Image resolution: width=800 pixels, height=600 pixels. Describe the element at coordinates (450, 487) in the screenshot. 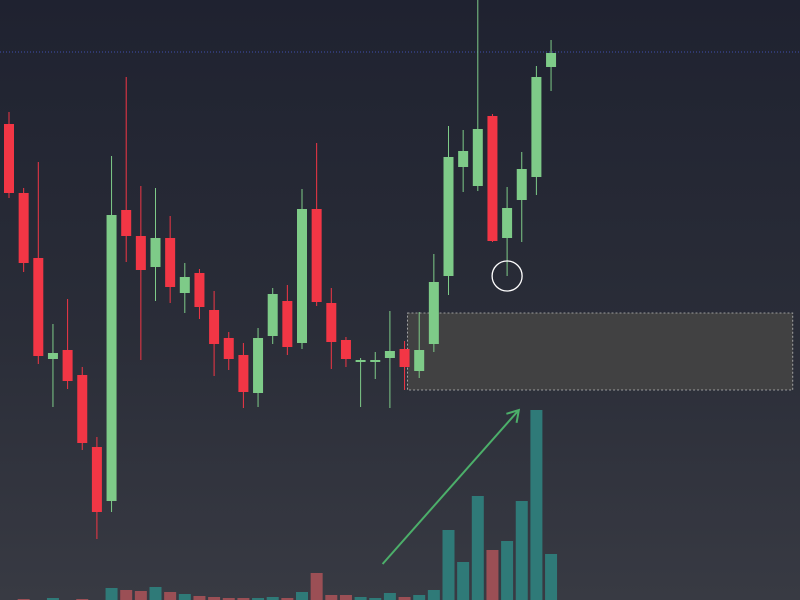

I see `trend-arrow-line` at that location.